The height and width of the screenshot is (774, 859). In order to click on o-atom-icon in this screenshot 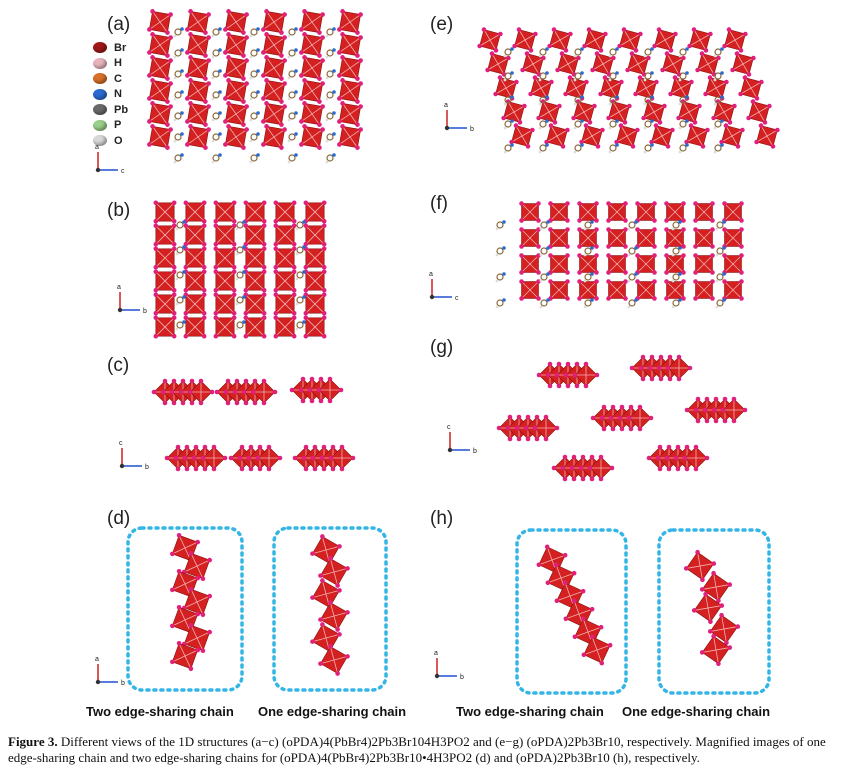, I will do `click(100, 141)`.